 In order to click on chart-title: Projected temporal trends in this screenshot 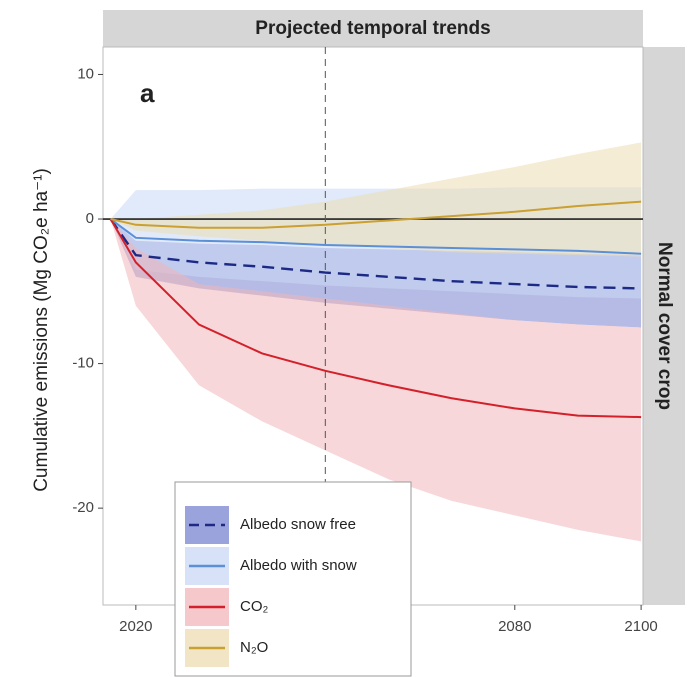, I will do `click(372, 28)`.